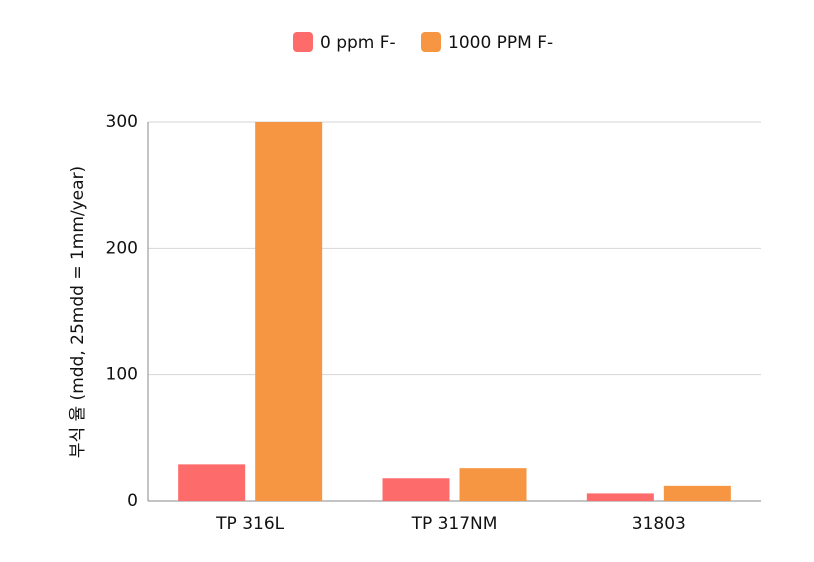  I want to click on y-tick-label: 0, so click(132, 501).